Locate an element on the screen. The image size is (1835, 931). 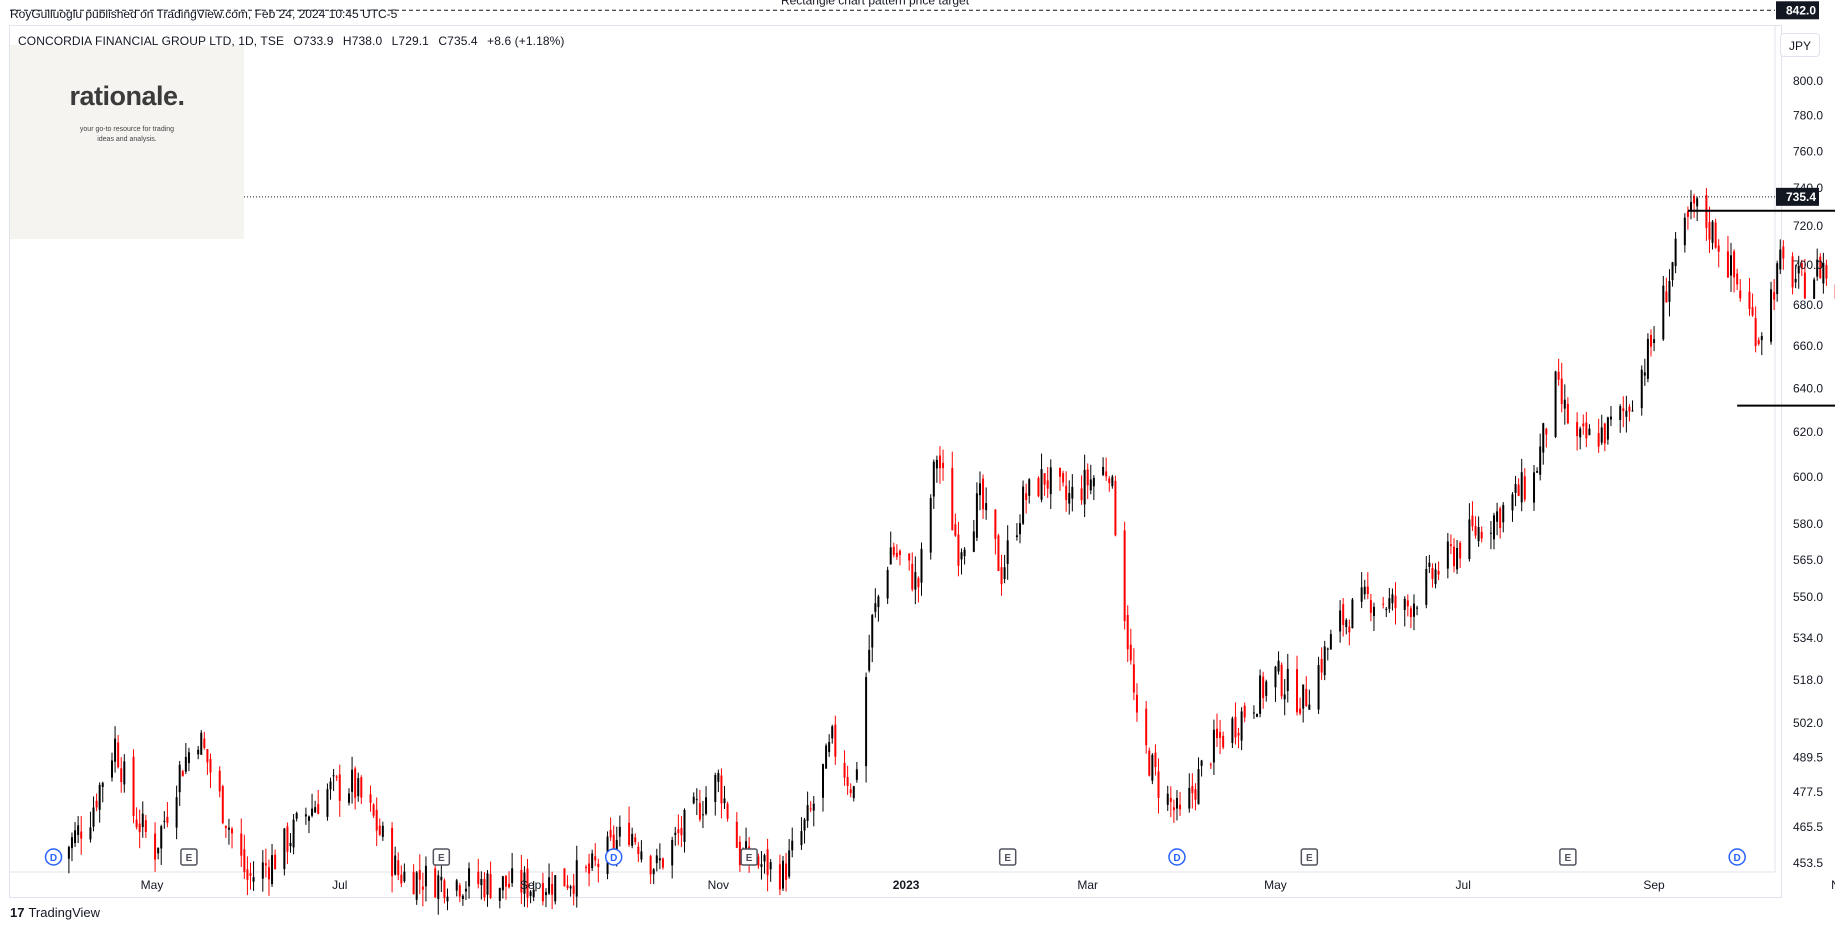
event-marker-E: E is located at coordinates (189, 857).